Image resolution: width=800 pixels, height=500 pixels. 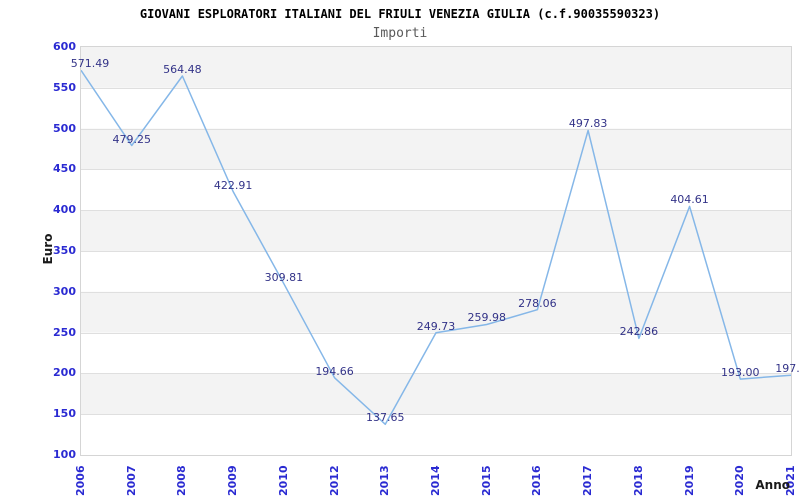 What do you see at coordinates (638, 480) in the screenshot?
I see `x-tick-label: 2018` at bounding box center [638, 480].